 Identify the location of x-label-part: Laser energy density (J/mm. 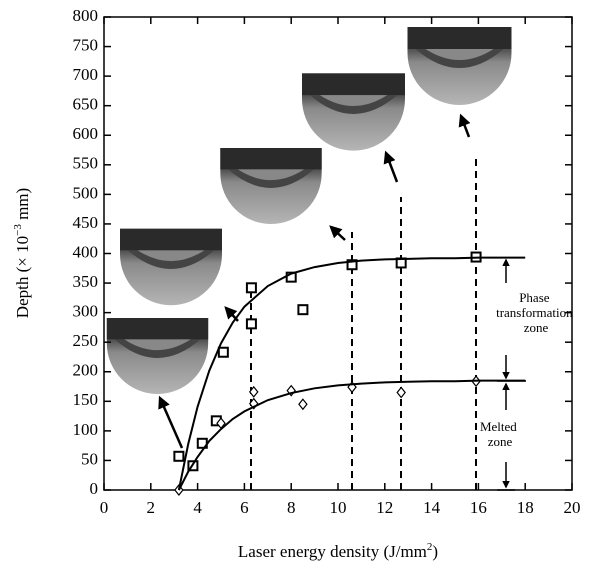
(332, 551).